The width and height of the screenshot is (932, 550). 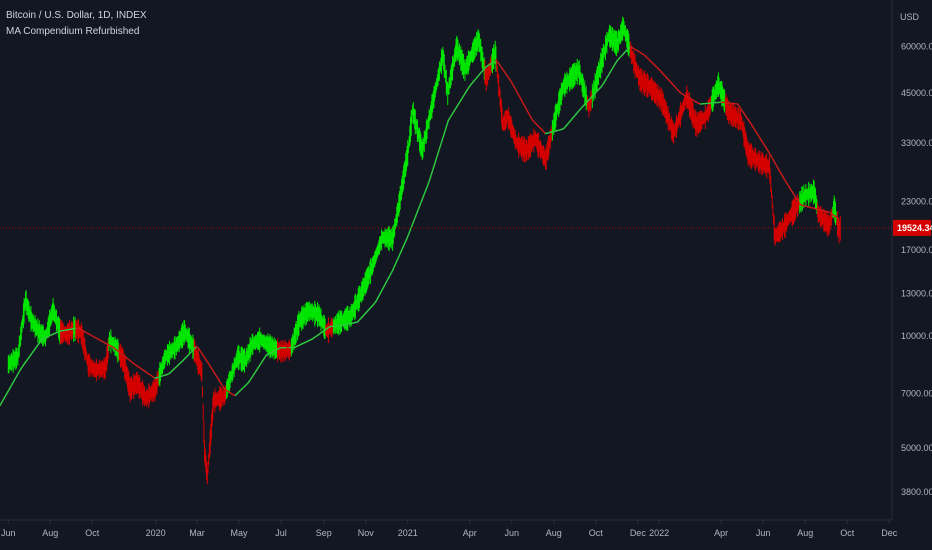 What do you see at coordinates (910, 17) in the screenshot?
I see `currency-label: USD` at bounding box center [910, 17].